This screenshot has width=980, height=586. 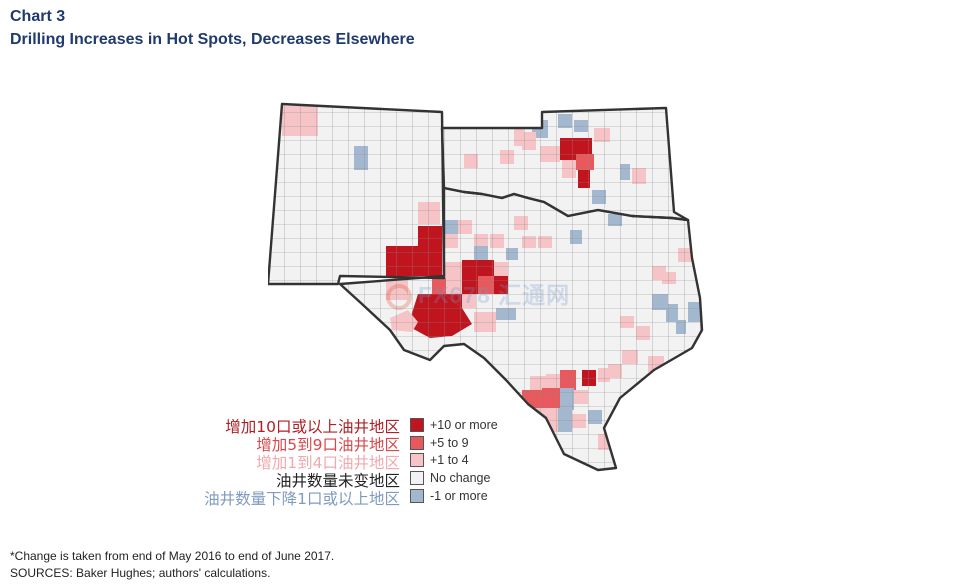 What do you see at coordinates (460, 478) in the screenshot?
I see `legend-en-none: No change` at bounding box center [460, 478].